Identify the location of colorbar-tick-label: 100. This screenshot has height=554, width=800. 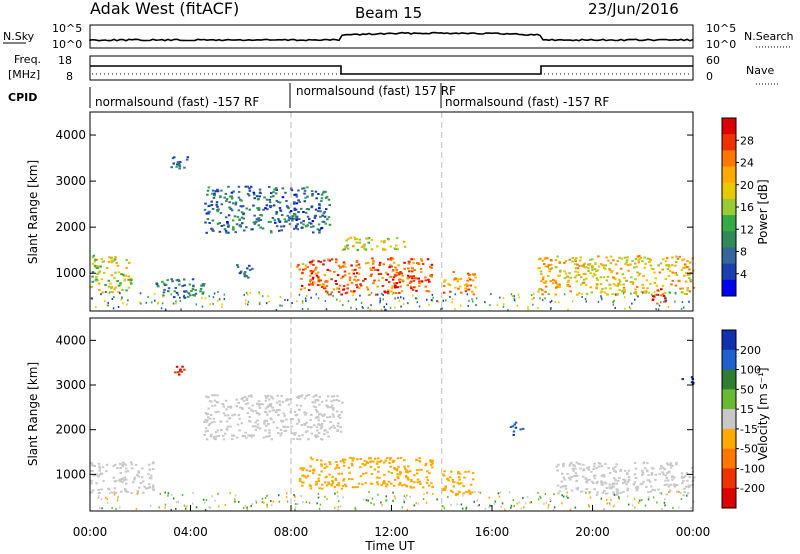
(750, 370).